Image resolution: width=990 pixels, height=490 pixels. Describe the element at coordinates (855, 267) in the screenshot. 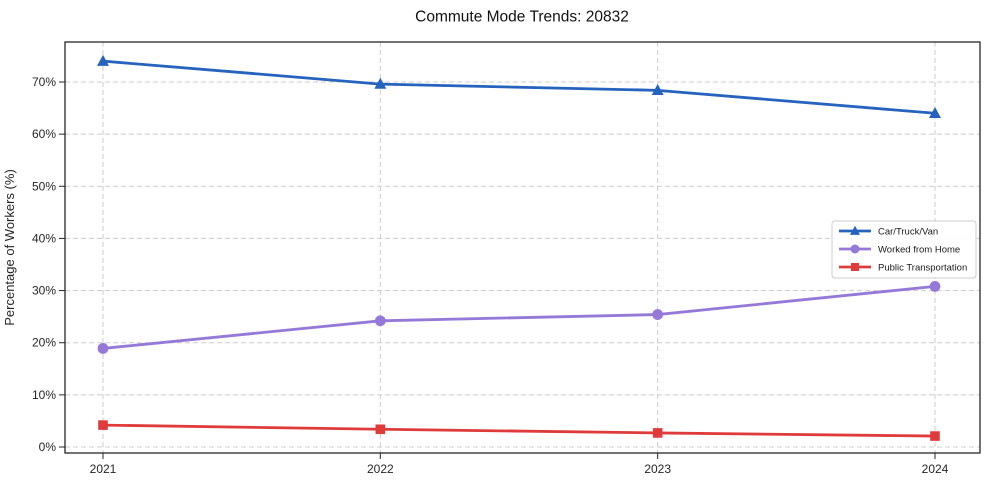

I see `legend-public-transportation-square-marker` at that location.